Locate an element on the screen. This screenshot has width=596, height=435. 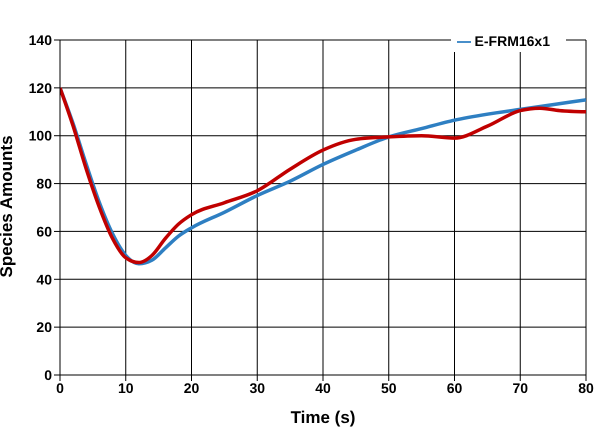
x-tick-label: 50 is located at coordinates (388, 388).